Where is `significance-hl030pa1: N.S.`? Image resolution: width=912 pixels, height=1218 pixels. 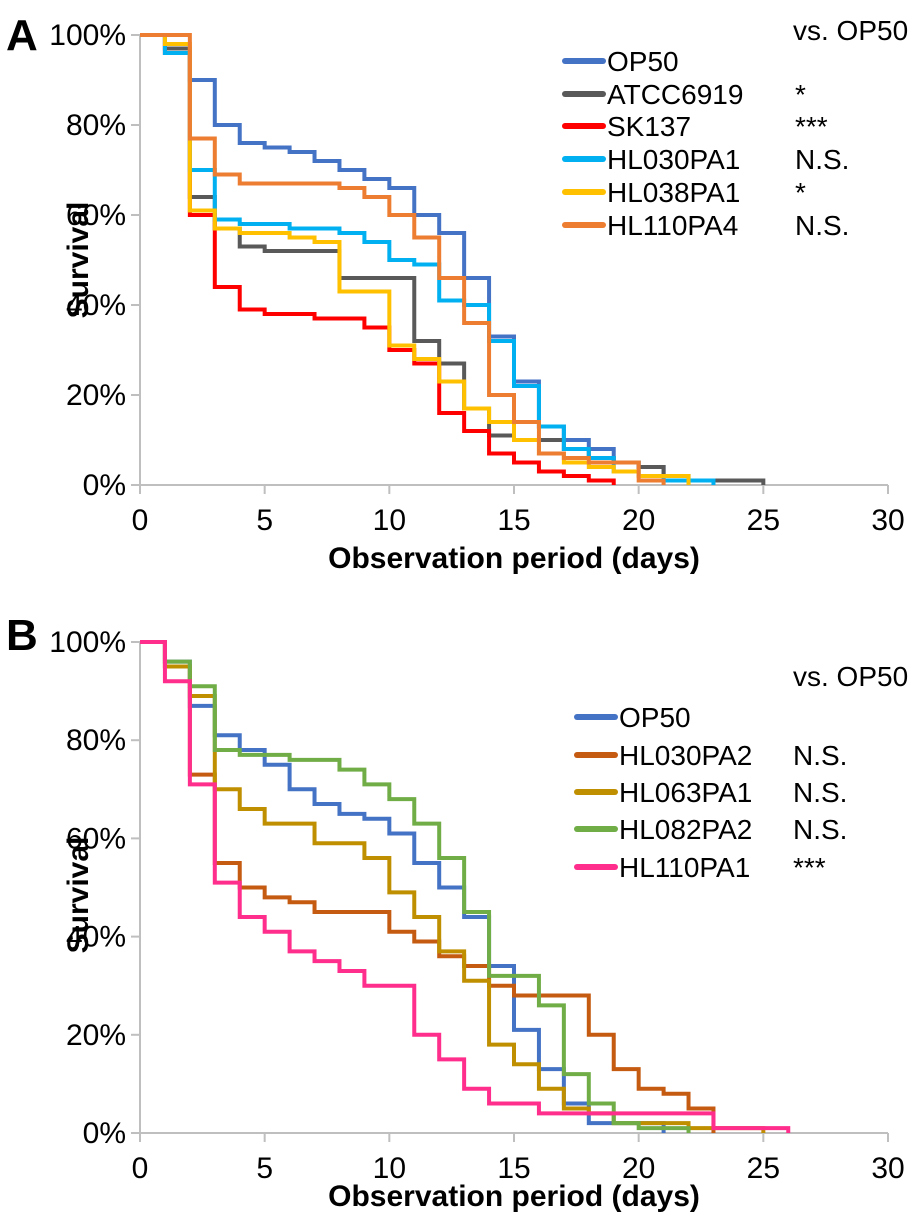 significance-hl030pa1: N.S. is located at coordinates (822, 159).